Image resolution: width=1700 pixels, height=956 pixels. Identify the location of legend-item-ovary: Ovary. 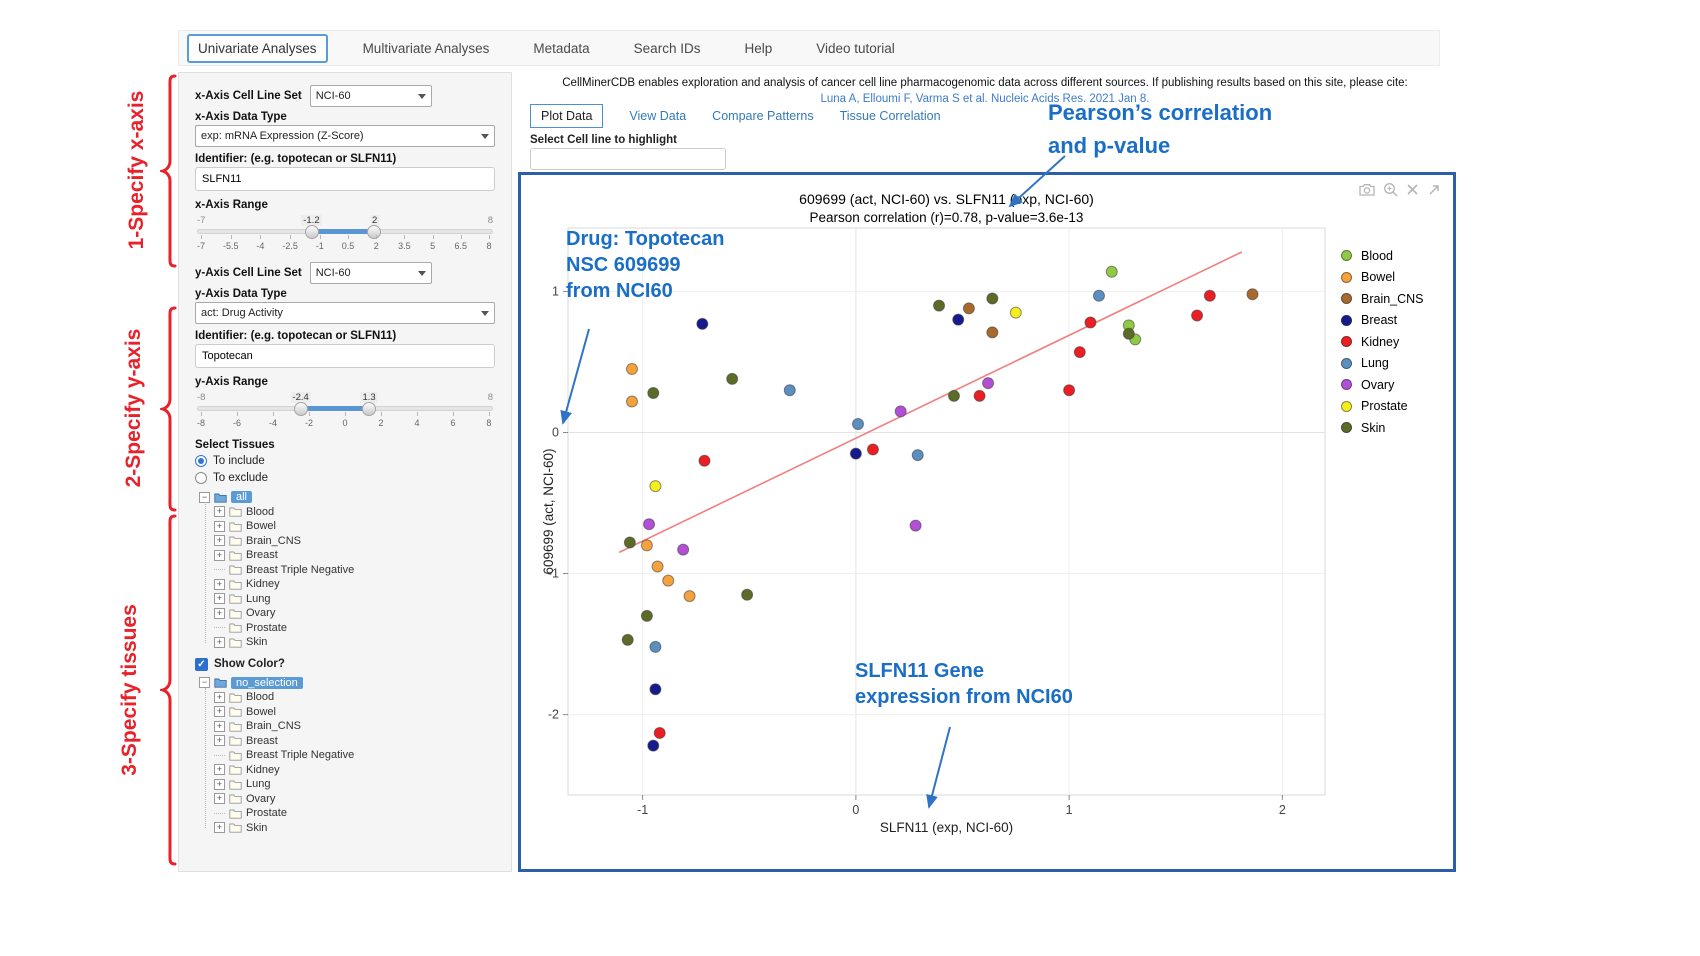
(1382, 385).